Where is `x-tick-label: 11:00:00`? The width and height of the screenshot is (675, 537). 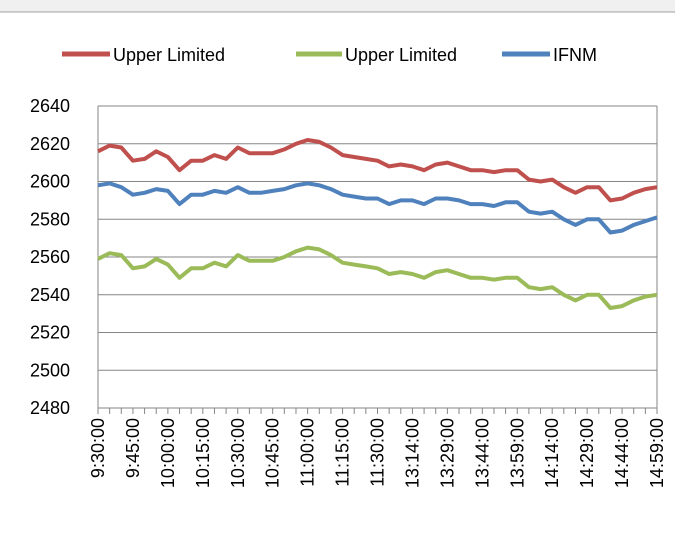 x-tick-label: 11:00:00 is located at coordinates (308, 452).